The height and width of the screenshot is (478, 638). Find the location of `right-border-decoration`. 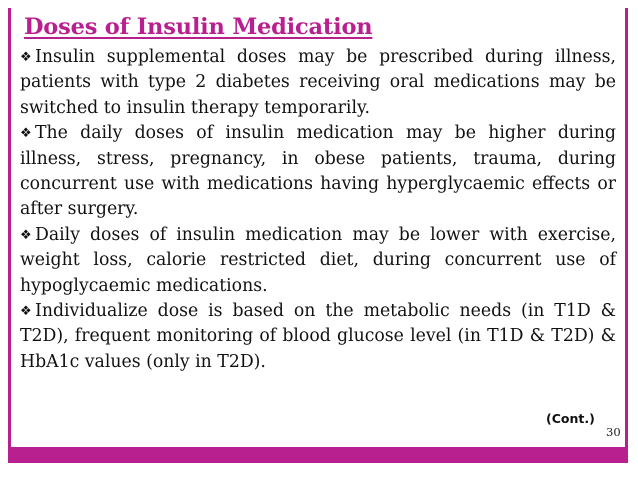

right-border-decoration is located at coordinates (626, 235).